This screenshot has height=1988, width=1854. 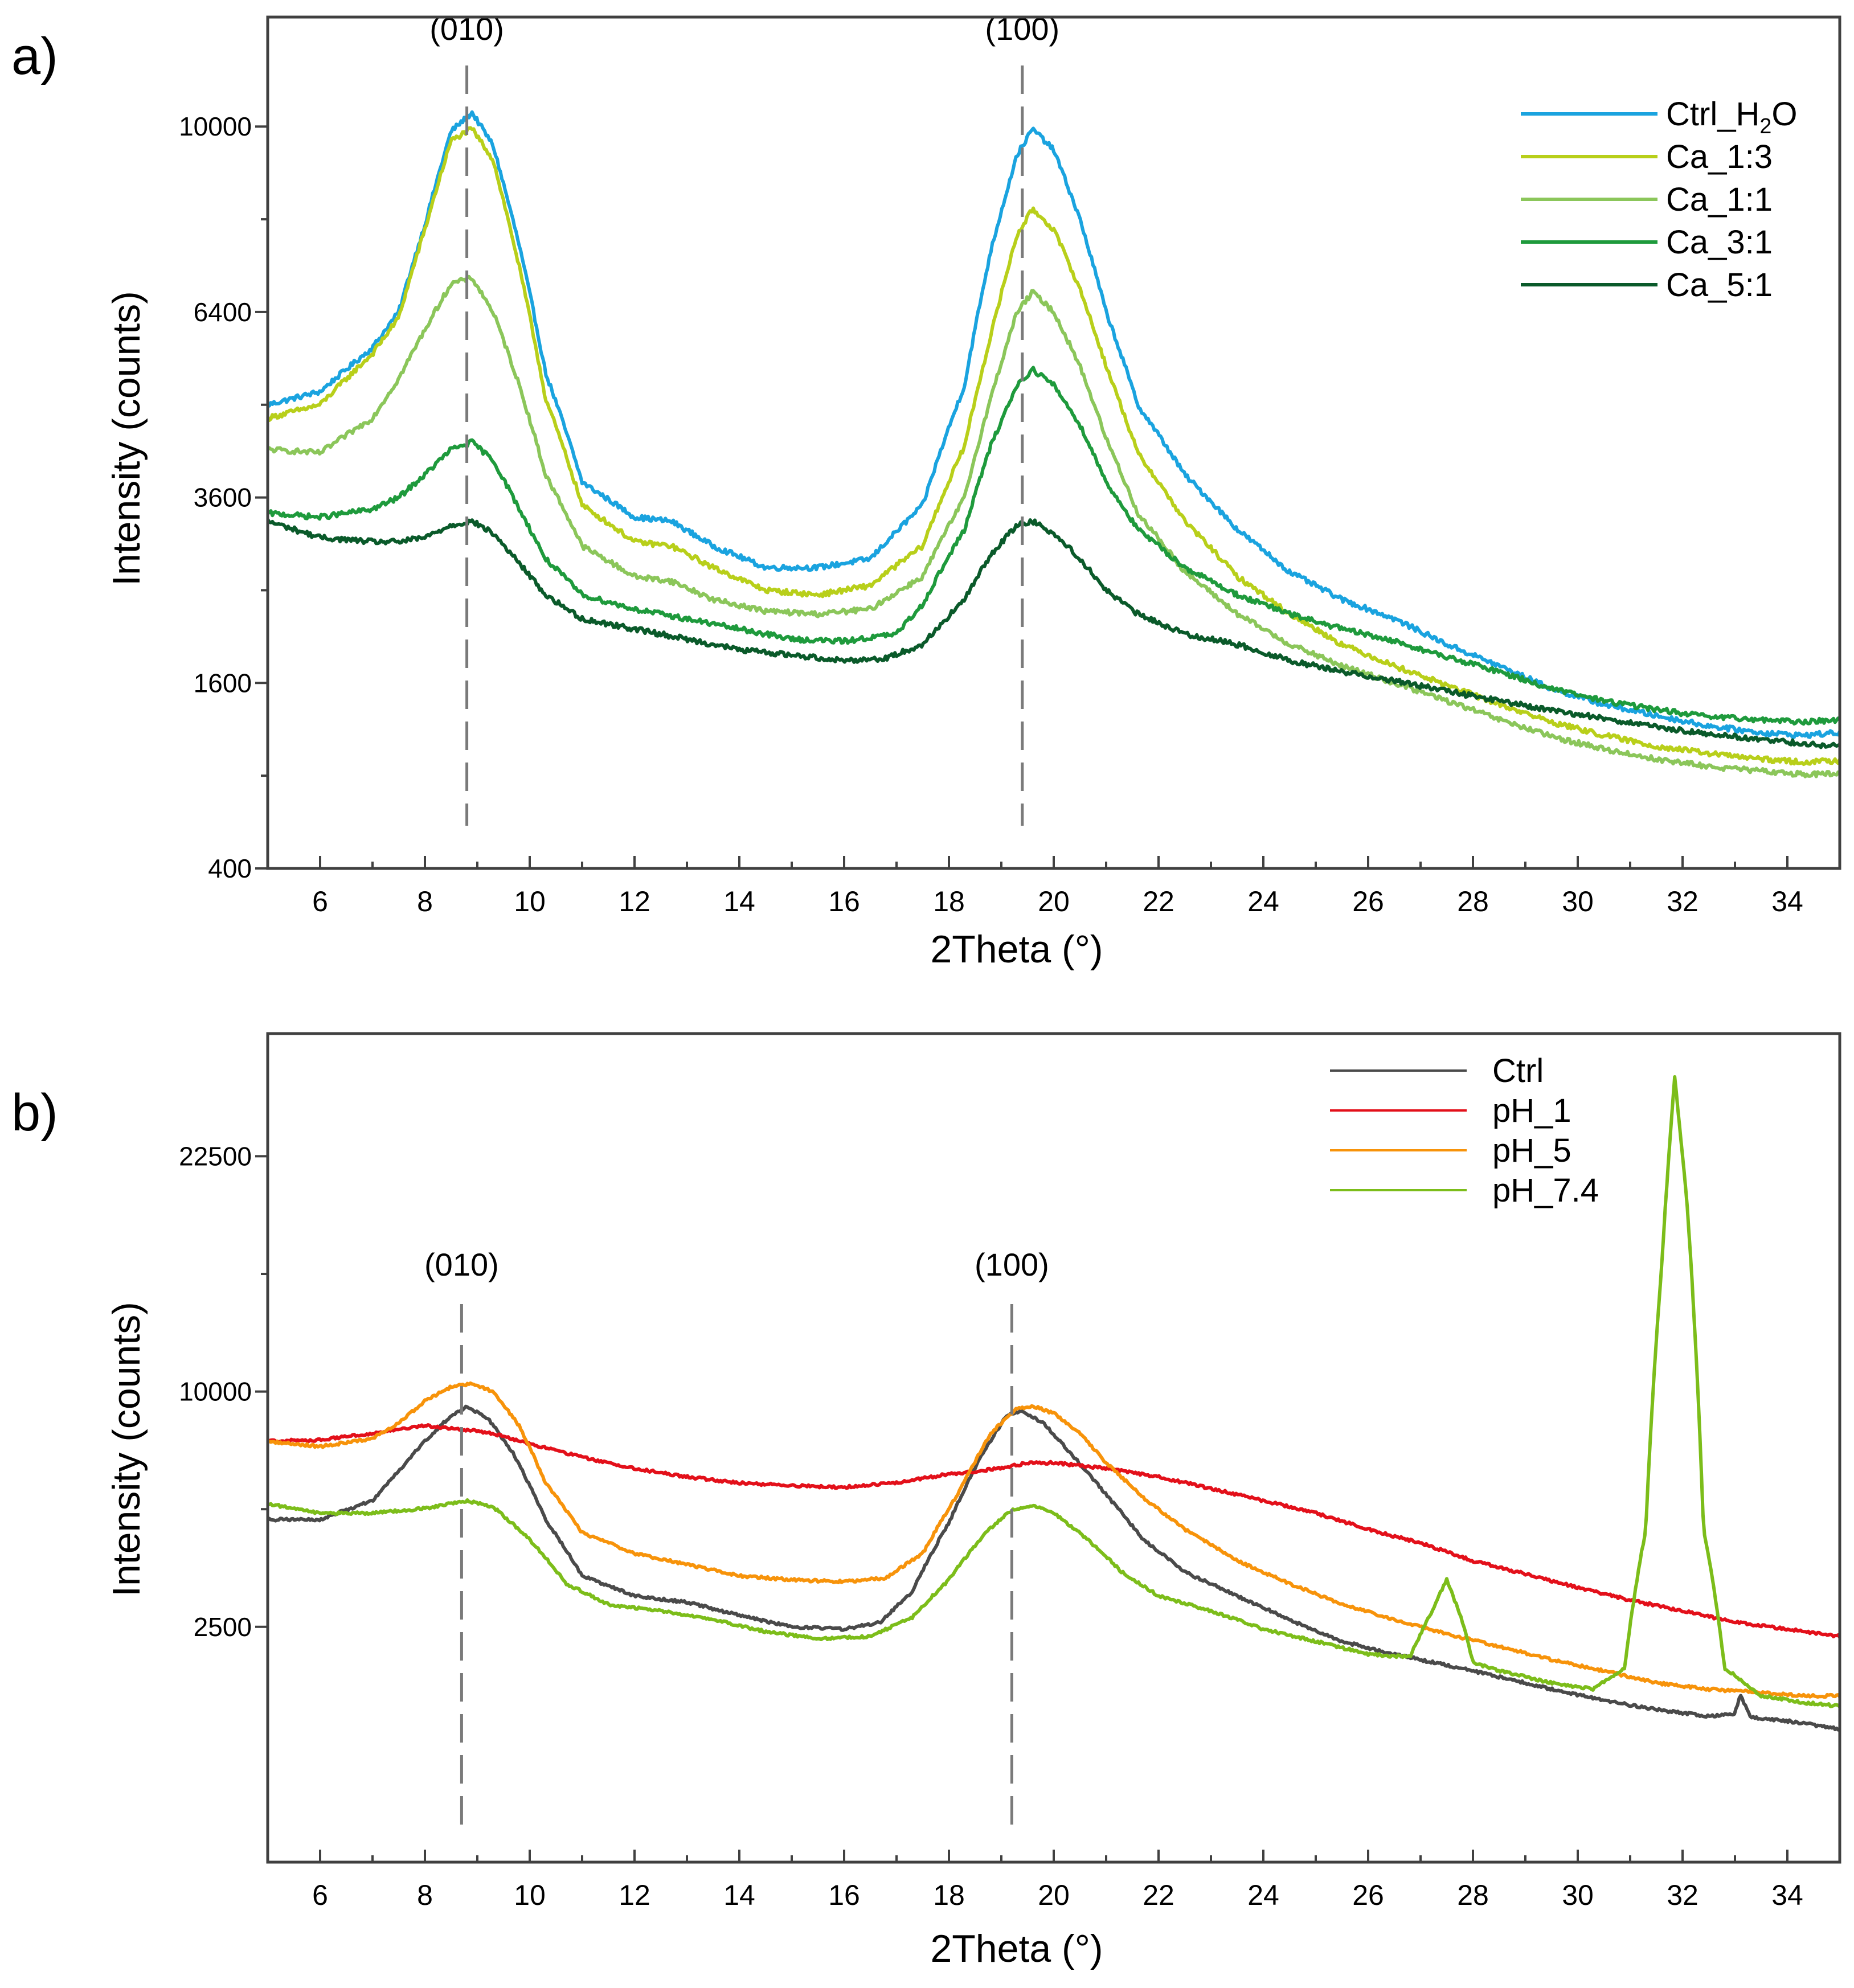 What do you see at coordinates (34, 56) in the screenshot?
I see `panel-label-a: a)` at bounding box center [34, 56].